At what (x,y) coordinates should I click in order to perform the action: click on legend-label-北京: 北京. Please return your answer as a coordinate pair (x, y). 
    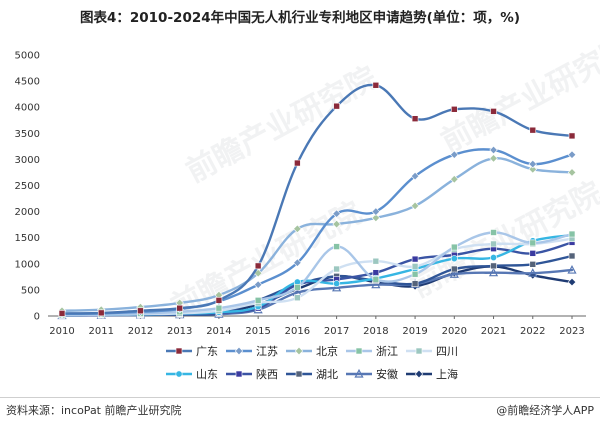
    Looking at the image, I should click on (327, 351).